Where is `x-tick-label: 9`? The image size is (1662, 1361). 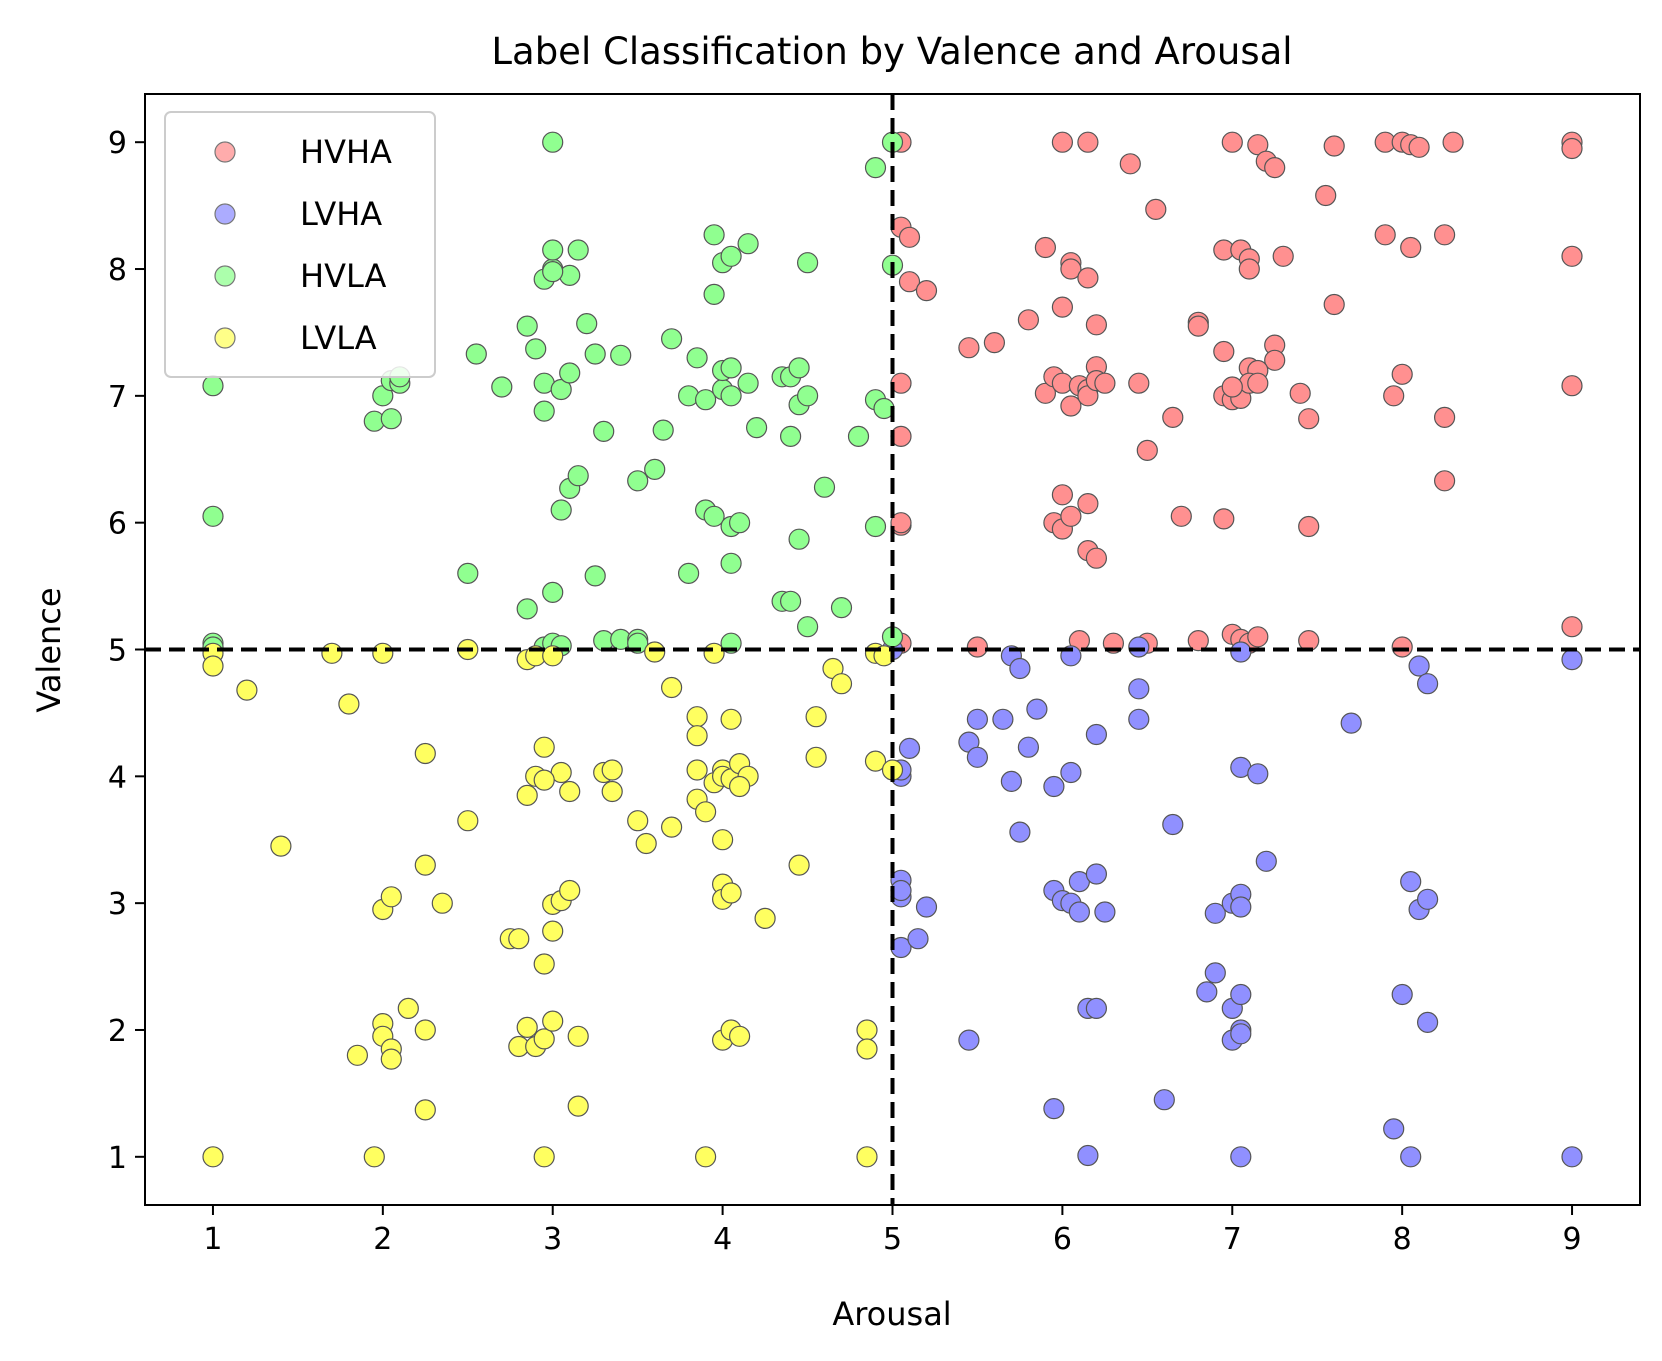
x-tick-label: 9 is located at coordinates (1571, 1239).